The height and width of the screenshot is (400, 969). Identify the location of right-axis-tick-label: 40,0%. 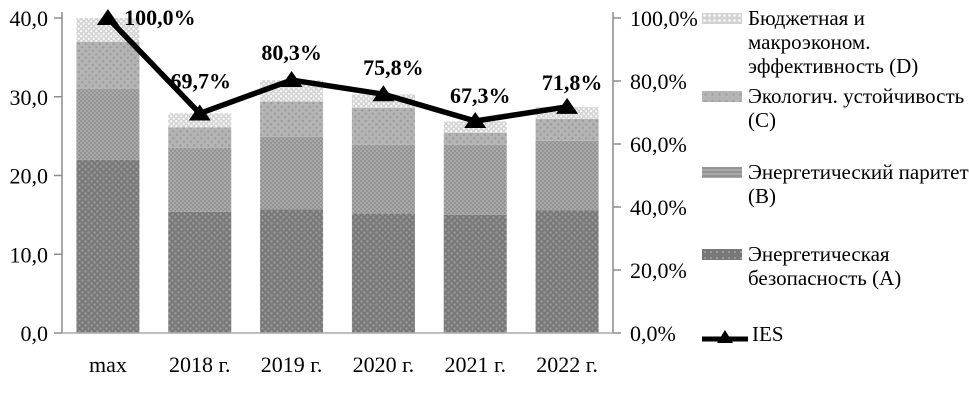
(658, 207).